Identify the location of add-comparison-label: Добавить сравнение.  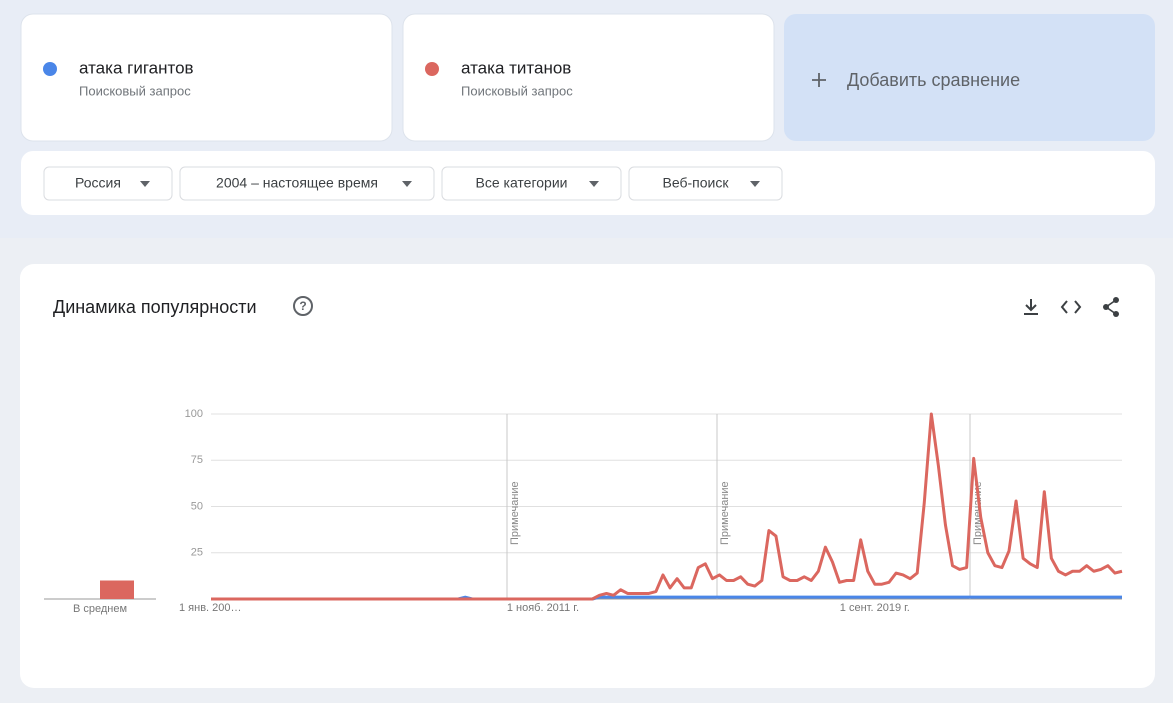
(933, 80).